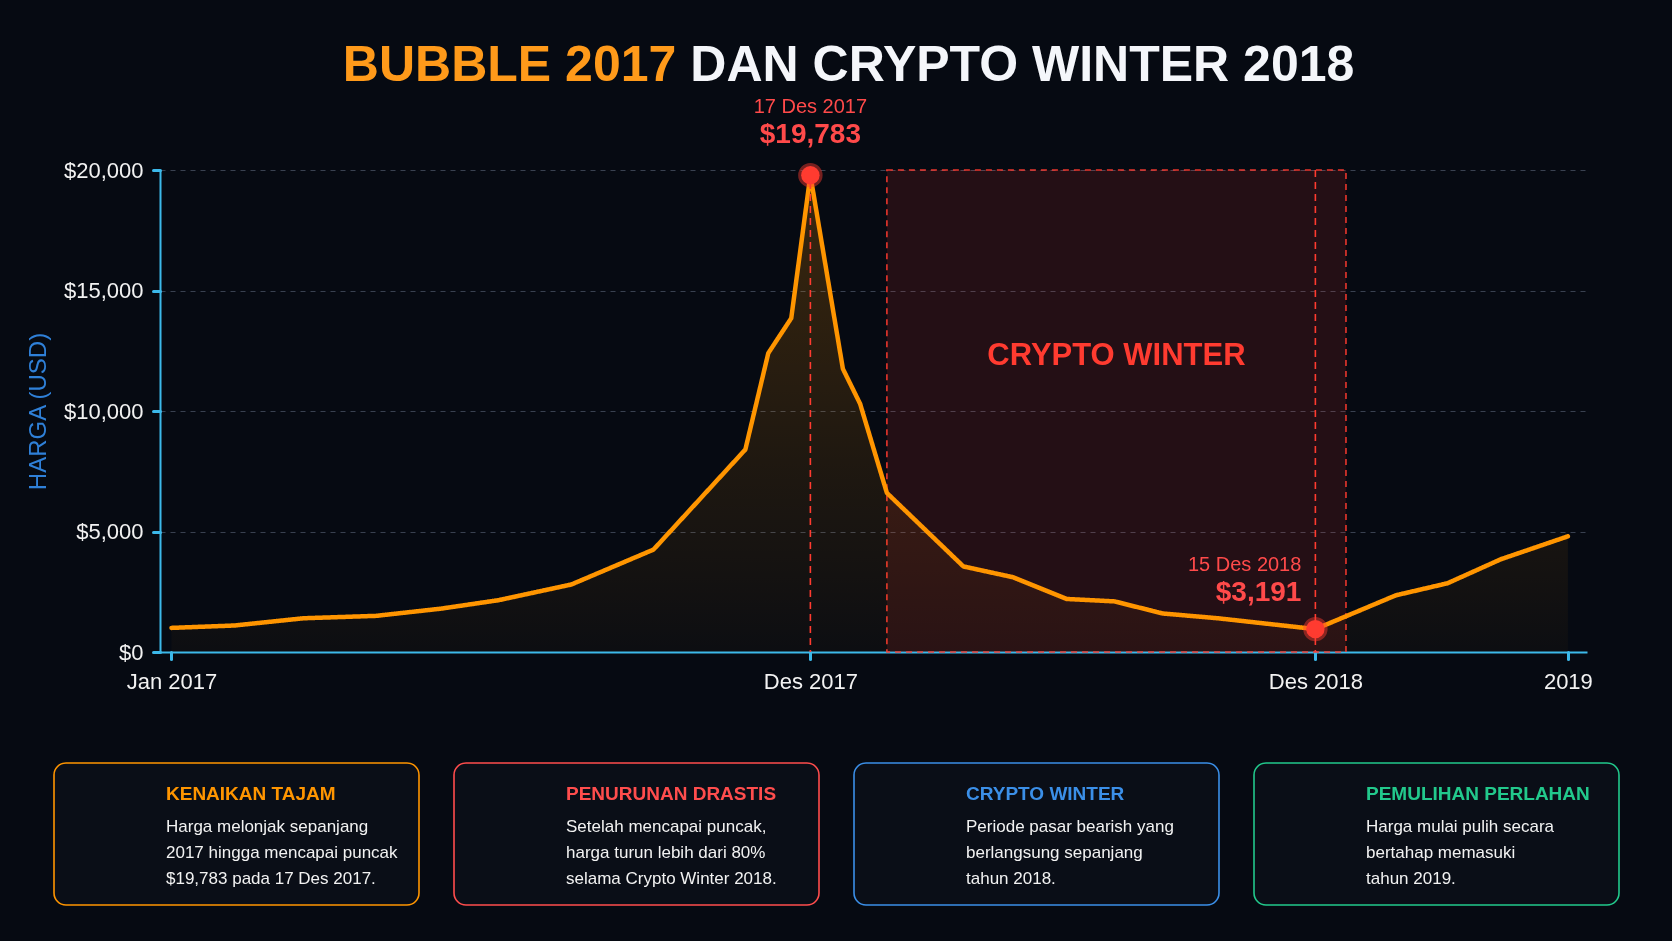  What do you see at coordinates (1244, 564) in the screenshot?
I see `annotation: 15 Des 2018` at bounding box center [1244, 564].